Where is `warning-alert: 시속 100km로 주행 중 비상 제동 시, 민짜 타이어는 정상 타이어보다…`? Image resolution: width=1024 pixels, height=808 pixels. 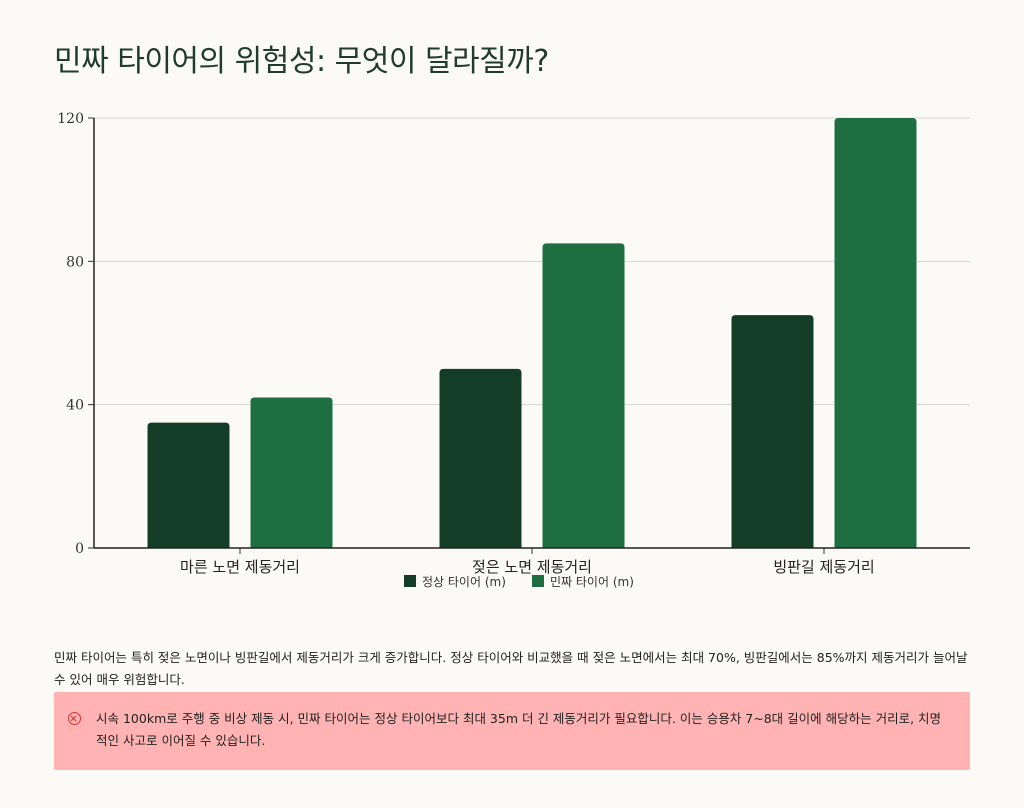 warning-alert: 시속 100km로 주행 중 비상 제동 시, 민짜 타이어는 정상 타이어보다… is located at coordinates (512, 731).